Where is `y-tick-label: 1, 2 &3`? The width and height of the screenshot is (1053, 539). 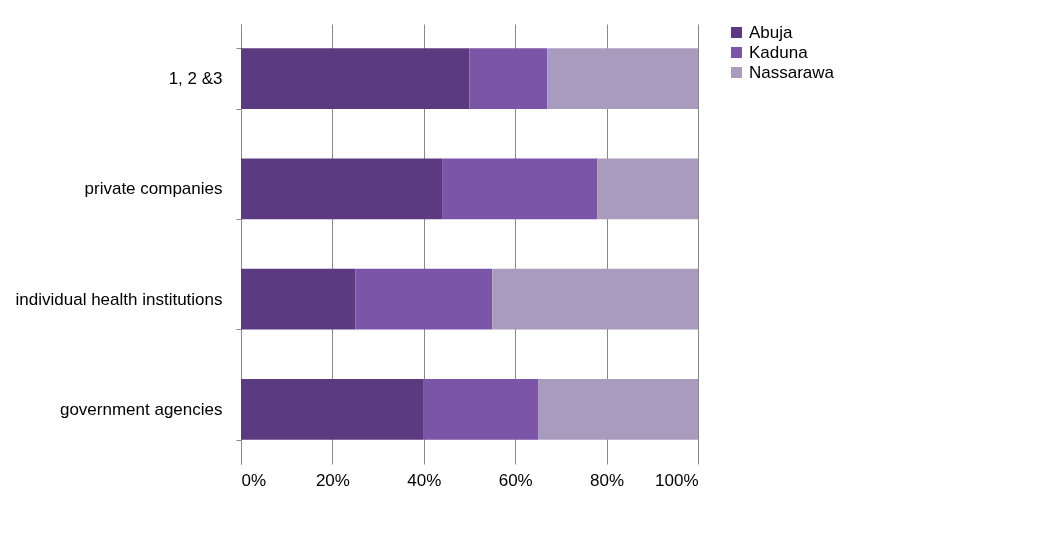
y-tick-label: 1, 2 &3 is located at coordinates (195, 79).